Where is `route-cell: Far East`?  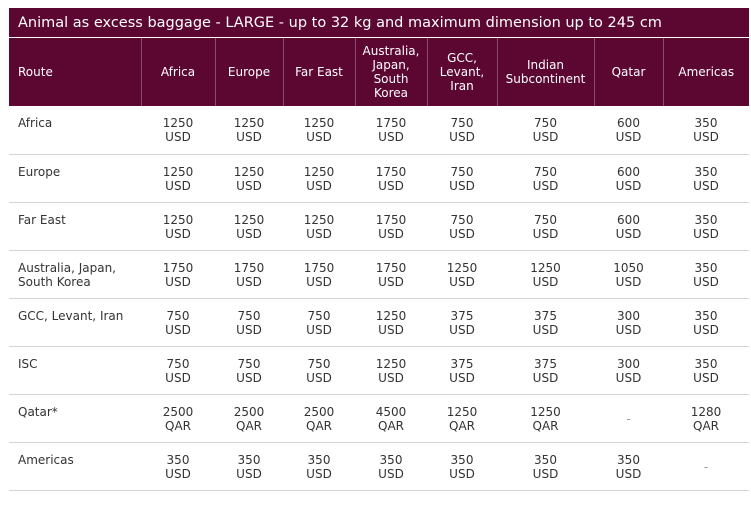
route-cell: Far East is located at coordinates (75, 226).